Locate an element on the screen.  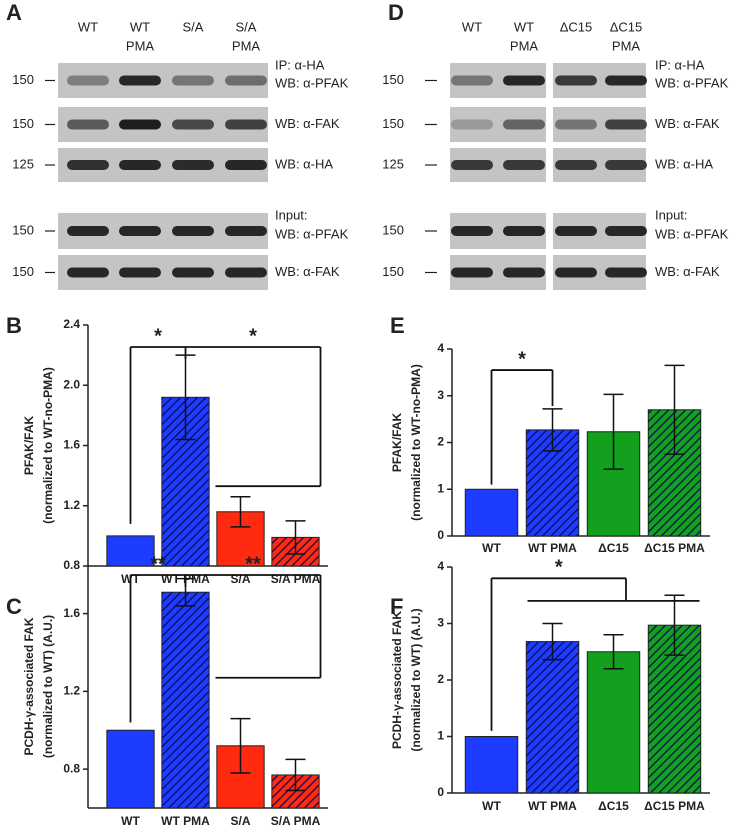
panel-letter: D is located at coordinates (396, 12).